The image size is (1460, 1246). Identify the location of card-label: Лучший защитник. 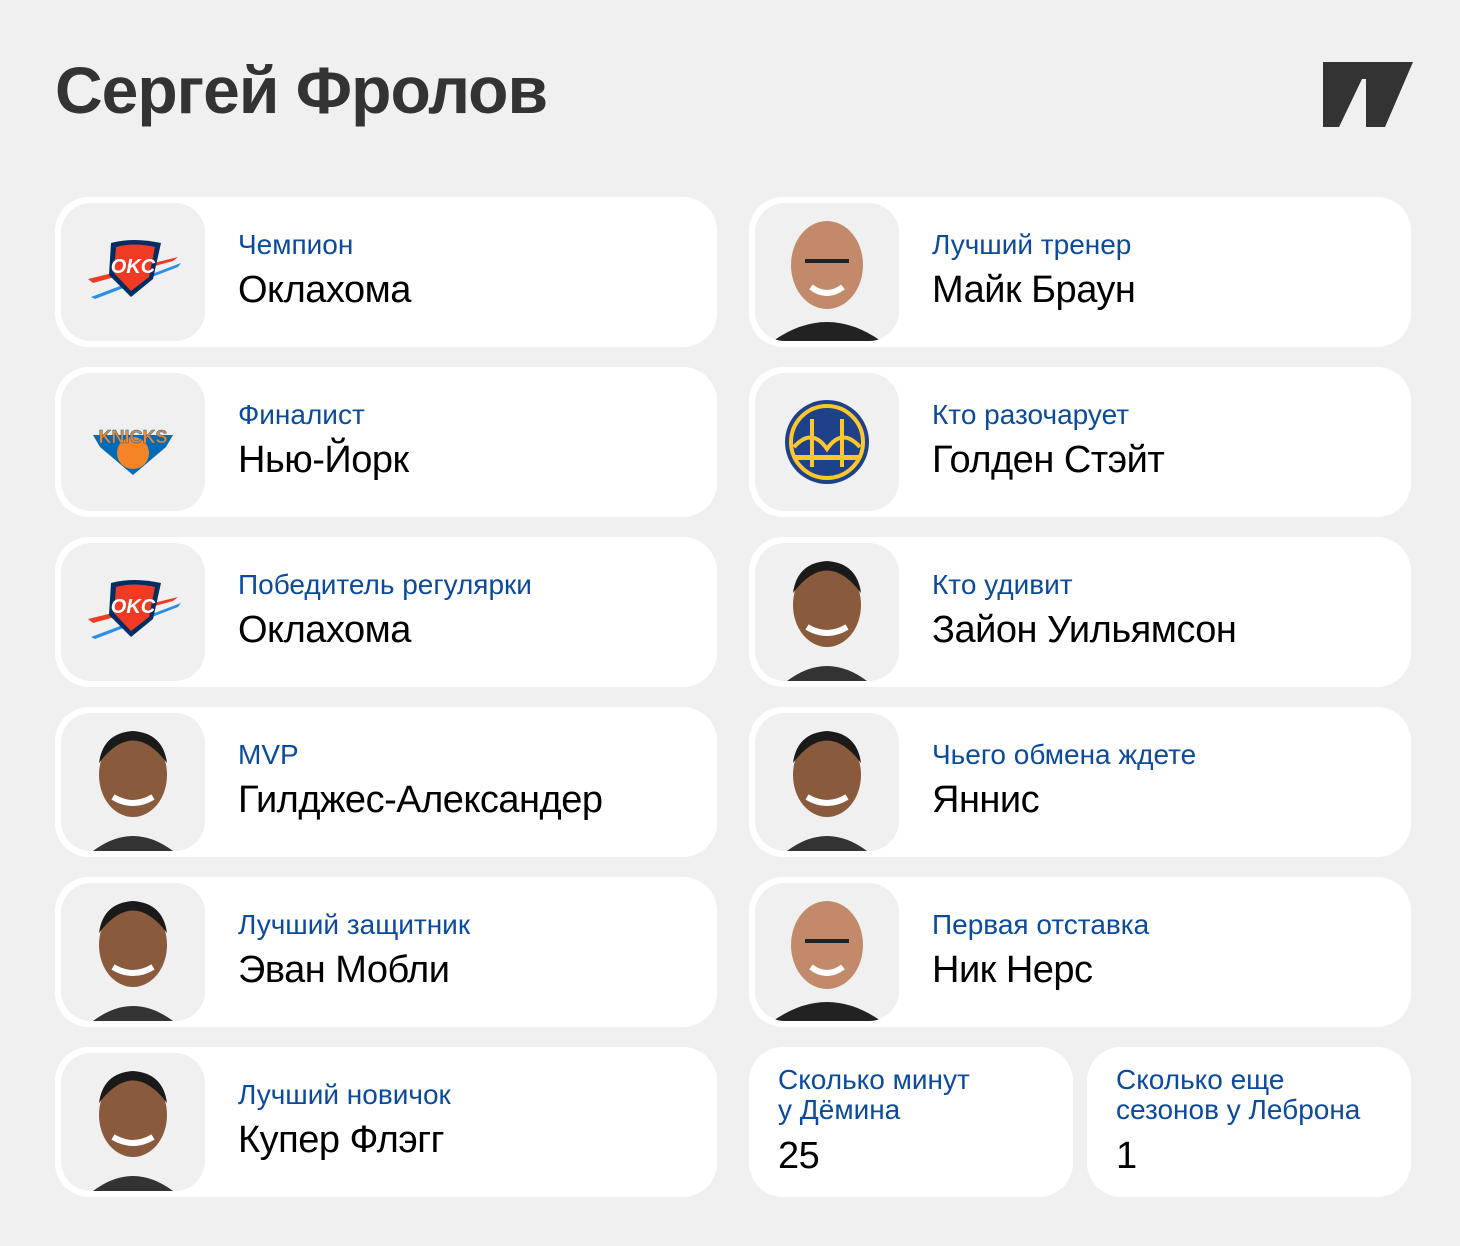
(354, 924).